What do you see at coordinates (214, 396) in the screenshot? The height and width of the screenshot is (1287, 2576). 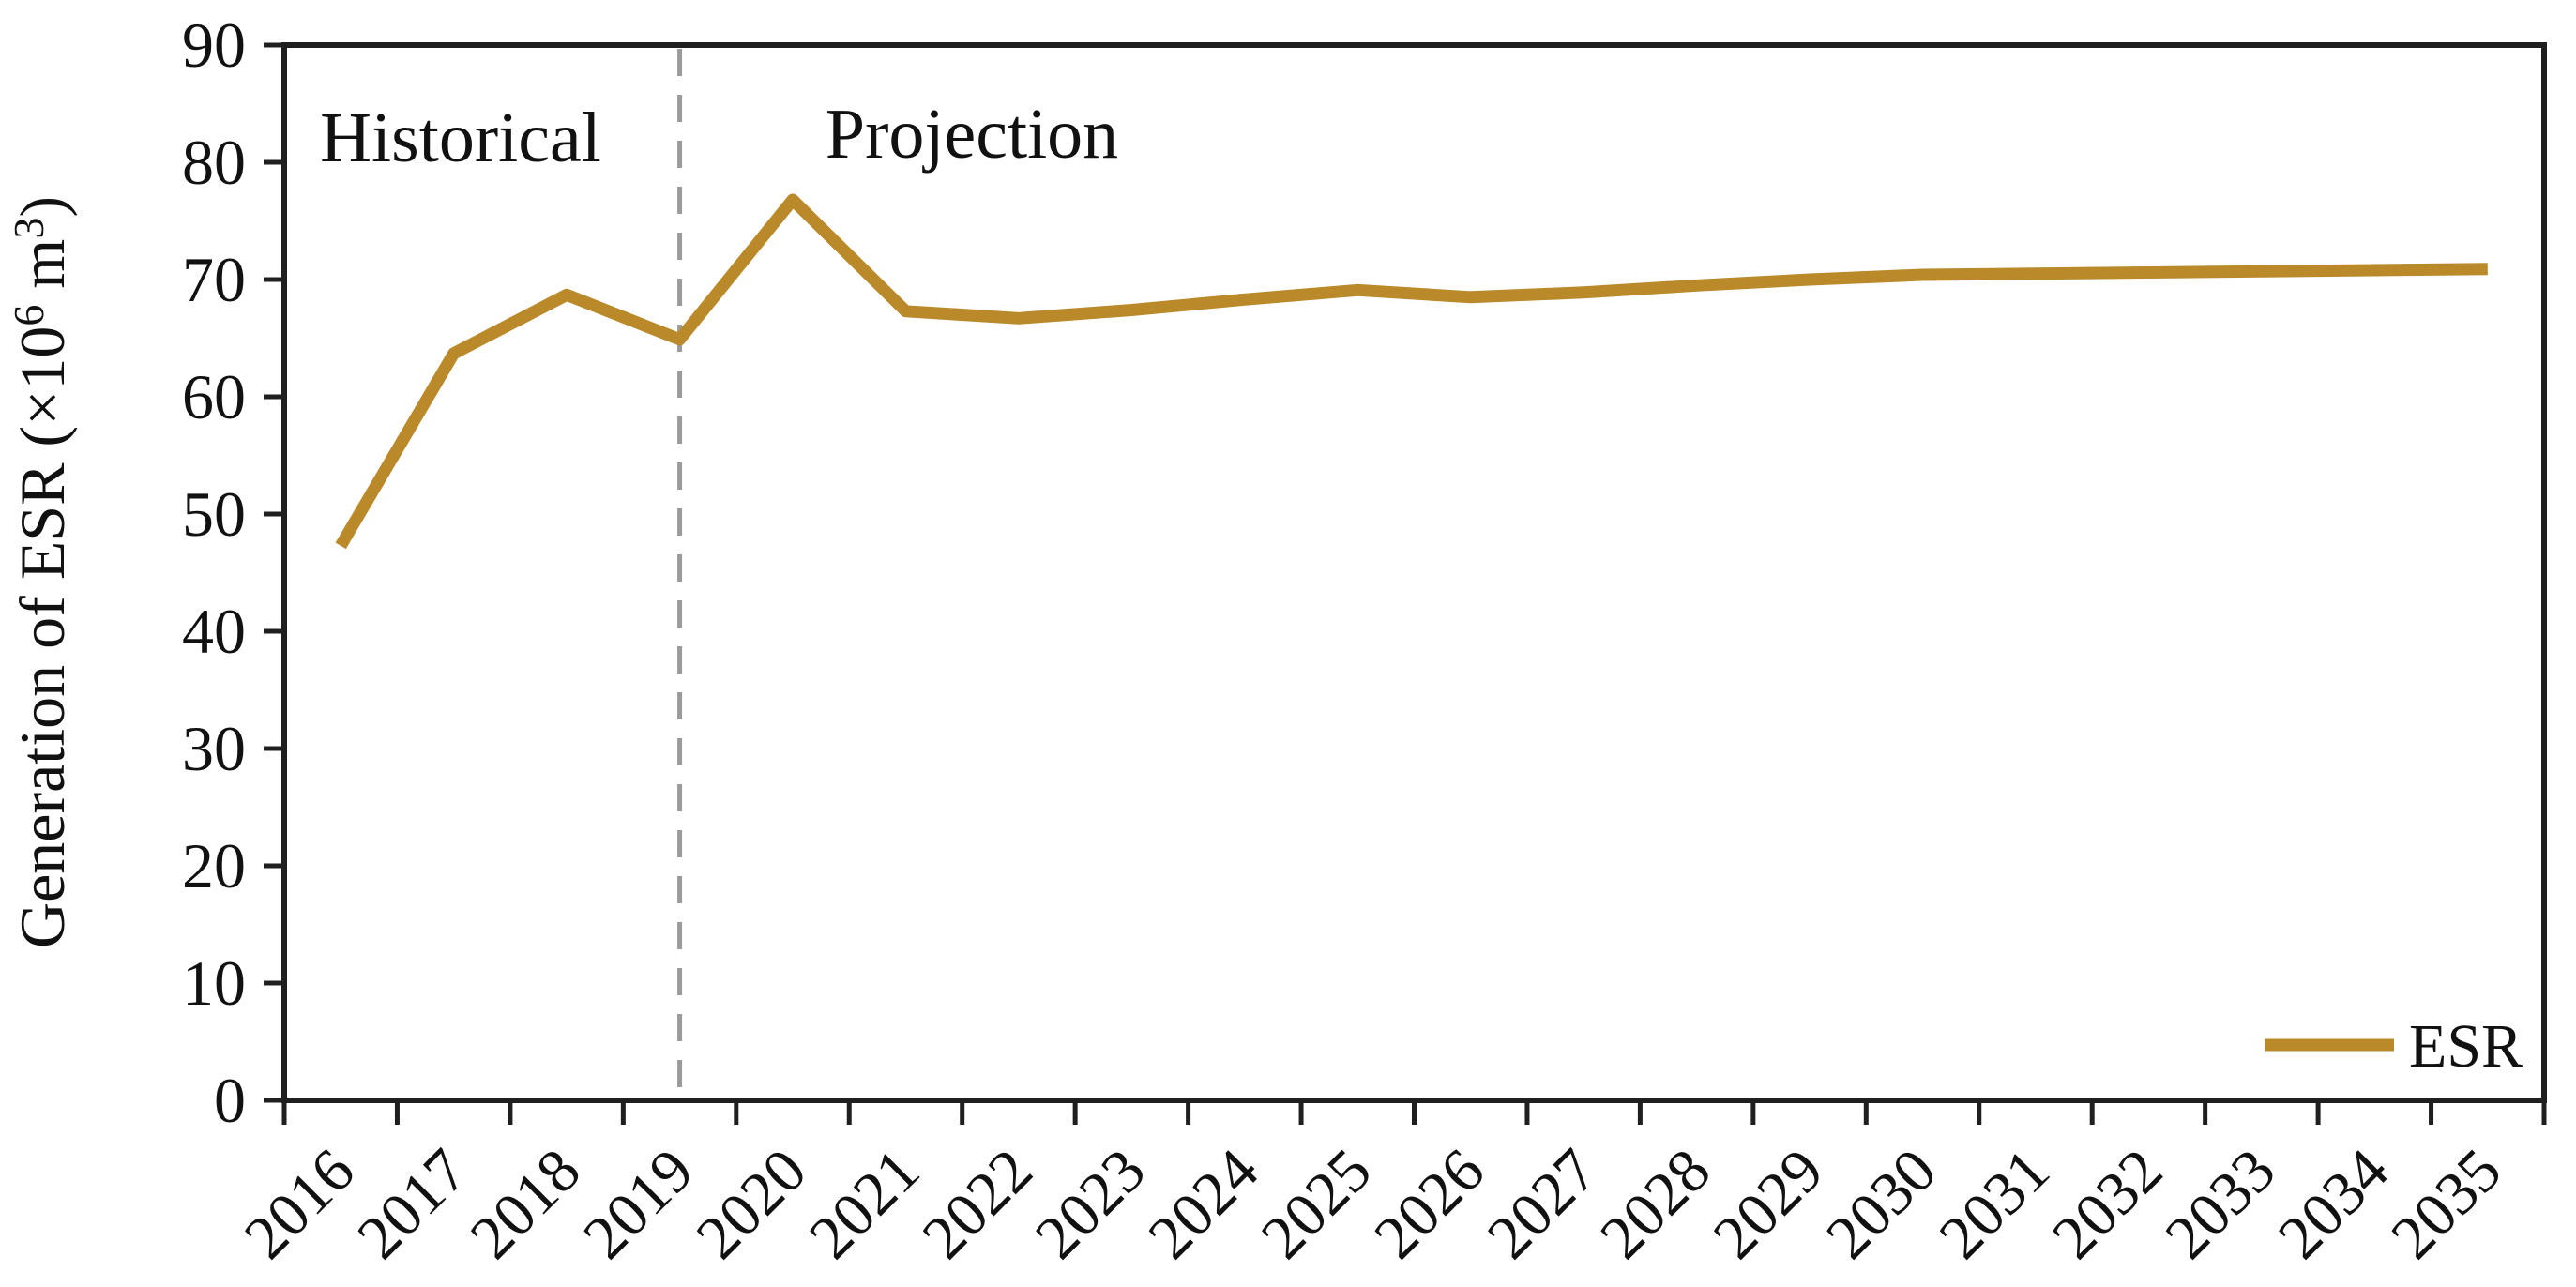 I see `y-tick-label: 60` at bounding box center [214, 396].